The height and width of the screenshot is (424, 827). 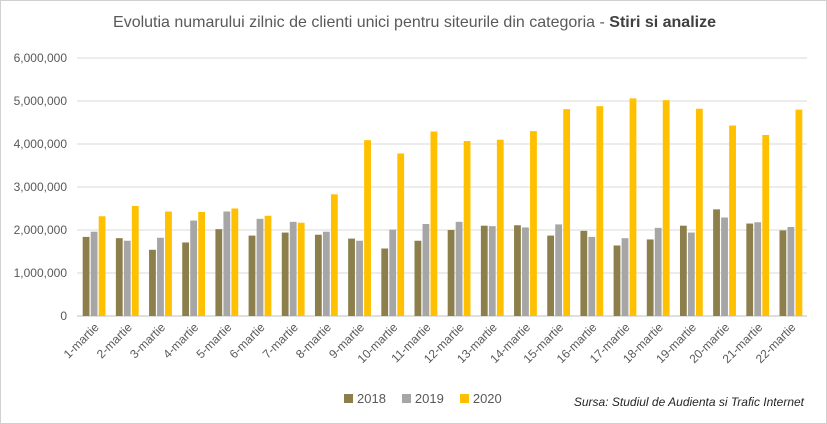 What do you see at coordinates (429, 398) in the screenshot?
I see `legend-label-2019: 2019` at bounding box center [429, 398].